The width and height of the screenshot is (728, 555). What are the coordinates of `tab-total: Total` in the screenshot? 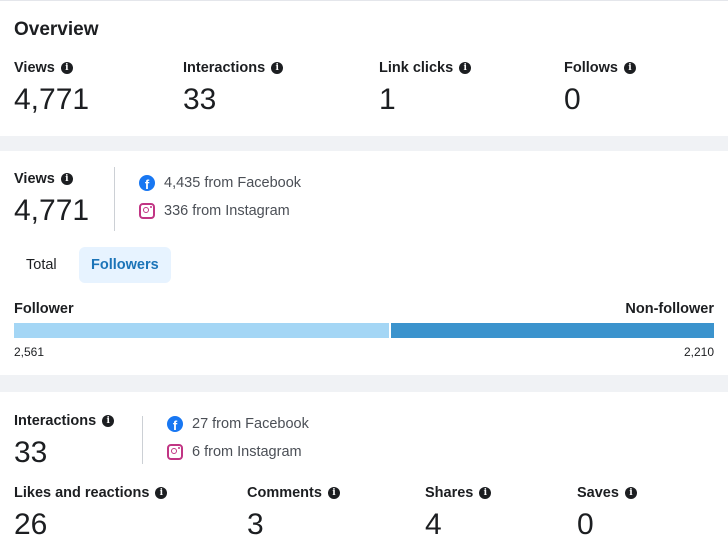 It's located at (41, 265).